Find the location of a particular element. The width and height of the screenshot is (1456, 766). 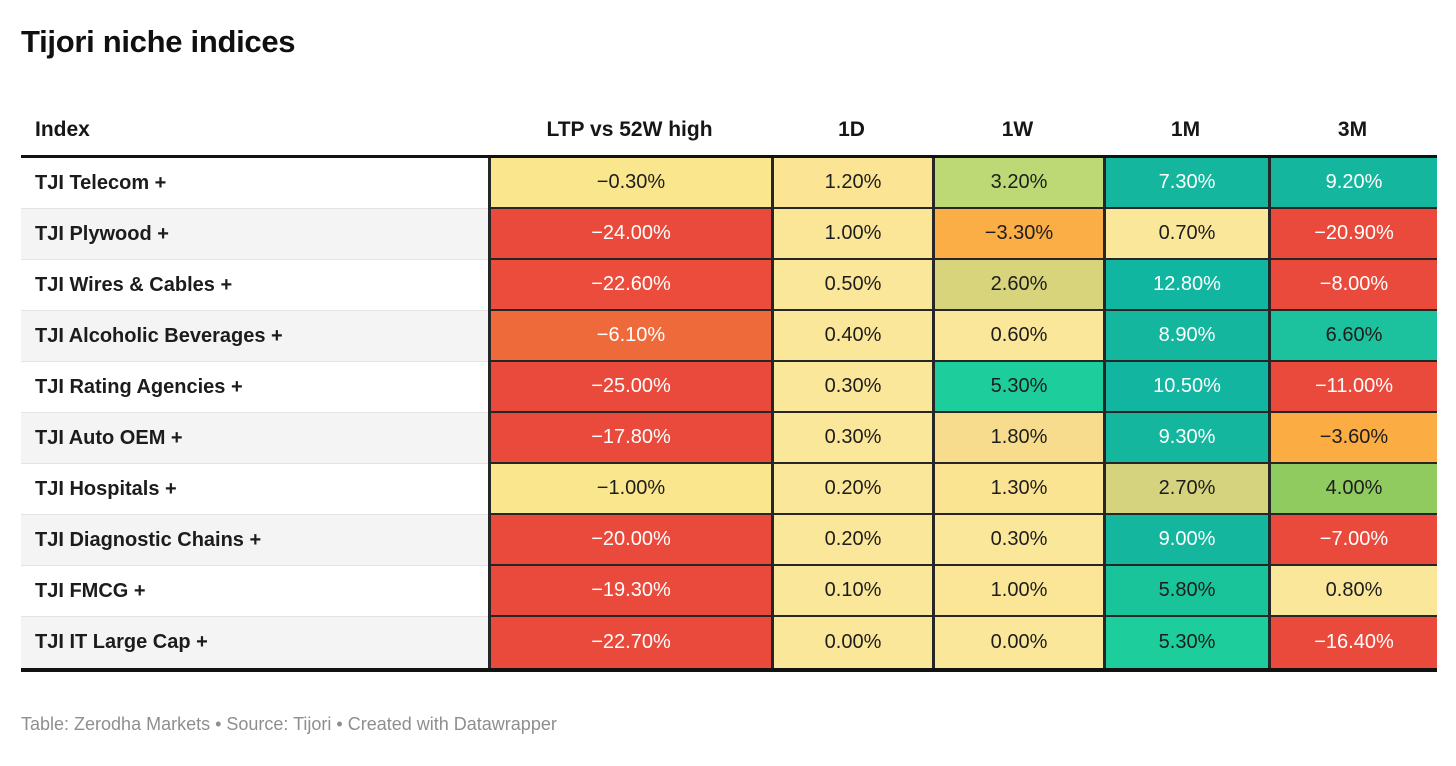

value-cell: 0.40% is located at coordinates (851, 336).